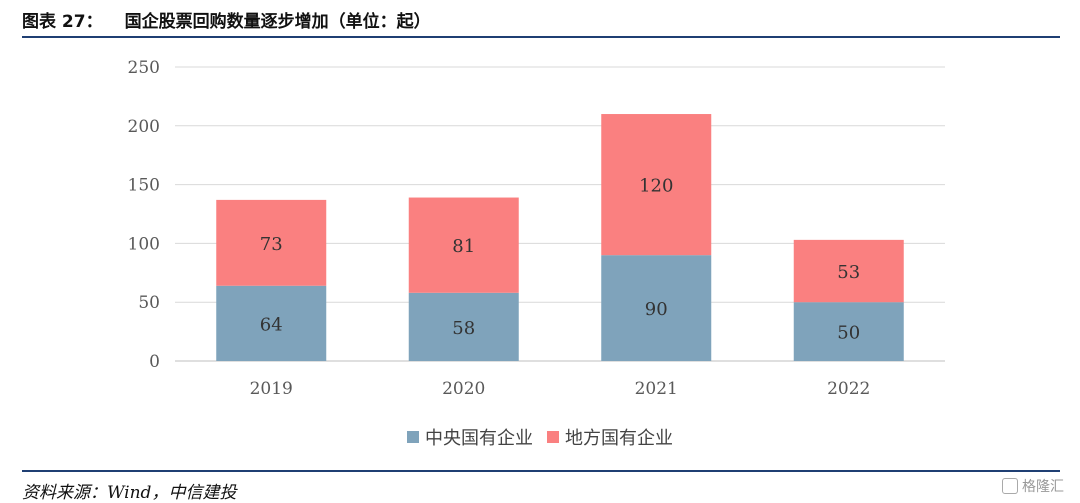  What do you see at coordinates (541, 19) in the screenshot?
I see `figure-title-bar: 图表 27： 国企股票回购数量逐步增加（单位：起）` at bounding box center [541, 19].